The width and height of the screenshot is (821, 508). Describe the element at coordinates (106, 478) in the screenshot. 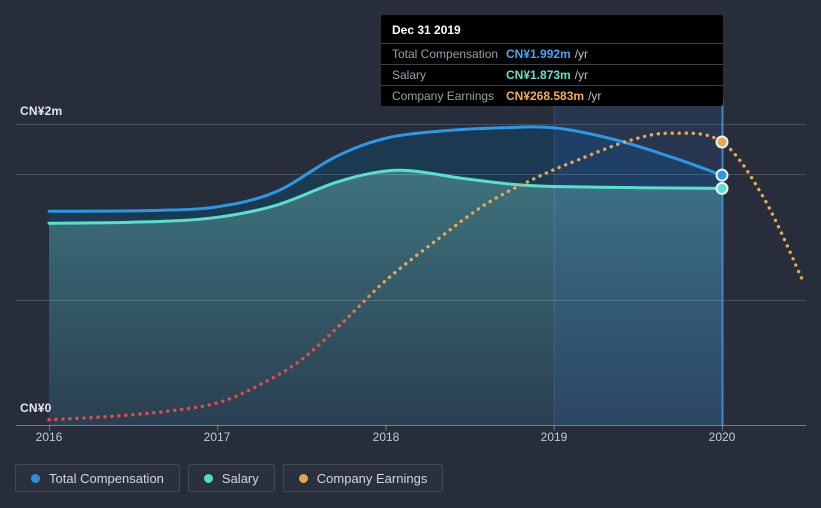

I see `legend-label: Total Compensation` at that location.